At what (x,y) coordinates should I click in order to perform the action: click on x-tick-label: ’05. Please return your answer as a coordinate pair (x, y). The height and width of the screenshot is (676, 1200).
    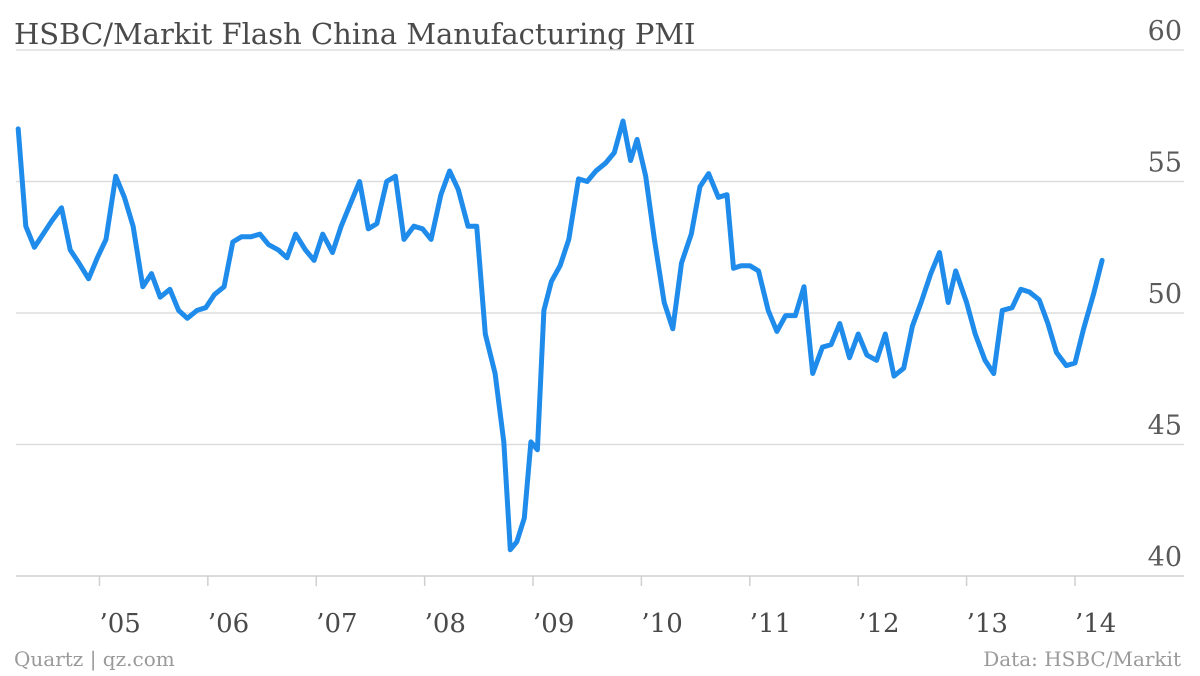
    Looking at the image, I should click on (119, 624).